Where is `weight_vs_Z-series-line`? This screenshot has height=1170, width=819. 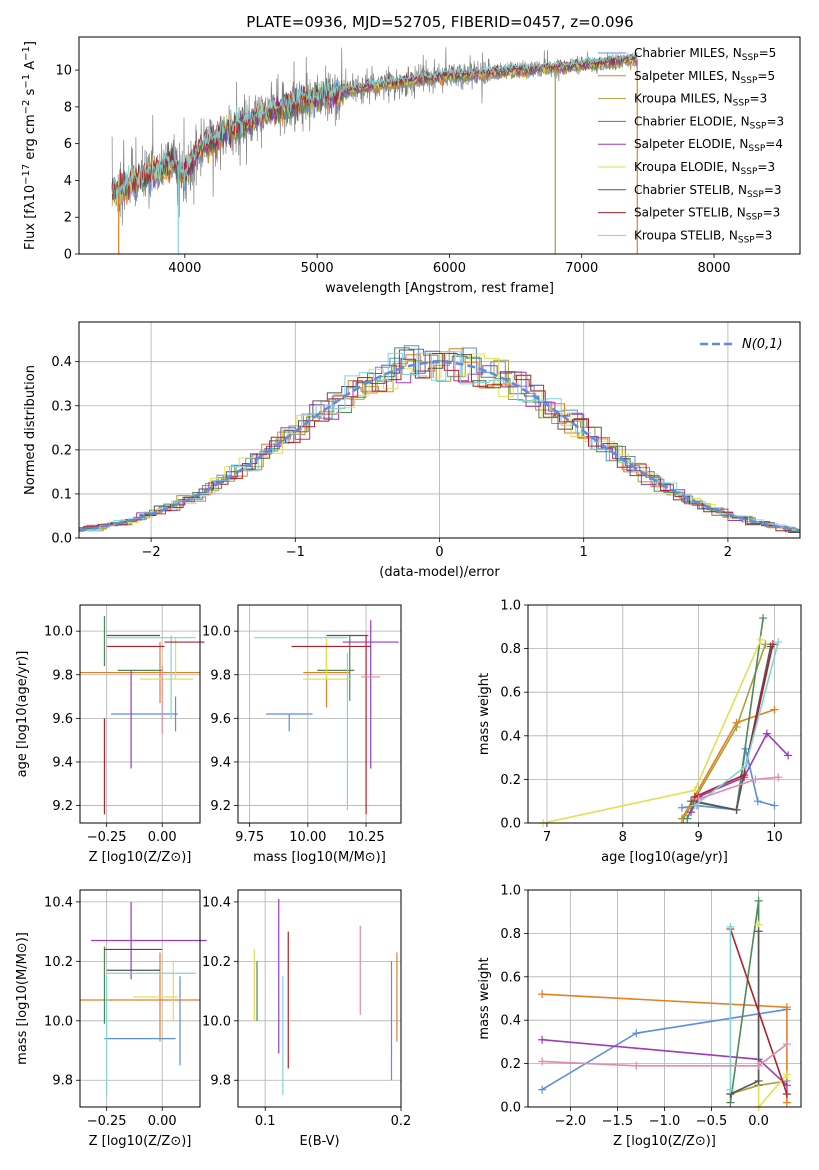 weight_vs_Z-series-line is located at coordinates (758, 1011).